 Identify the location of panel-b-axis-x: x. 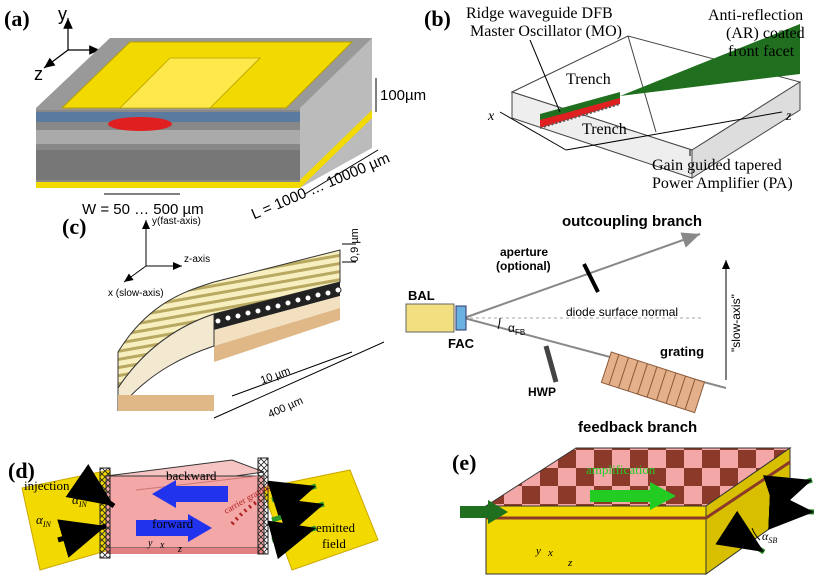
(491, 116).